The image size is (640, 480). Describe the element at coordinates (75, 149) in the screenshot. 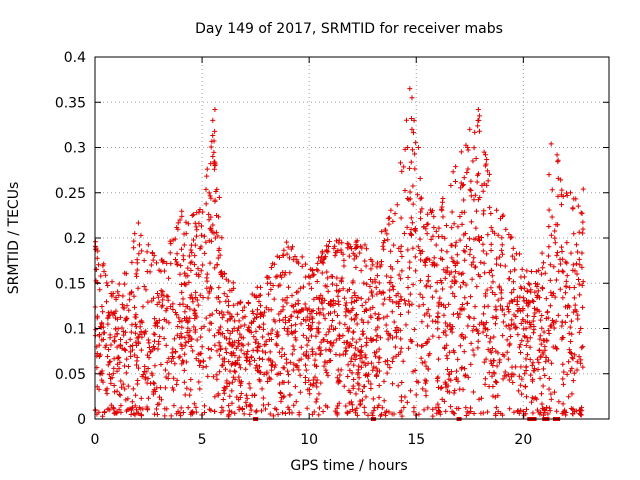

I see `y-tick-label: 0.3` at that location.